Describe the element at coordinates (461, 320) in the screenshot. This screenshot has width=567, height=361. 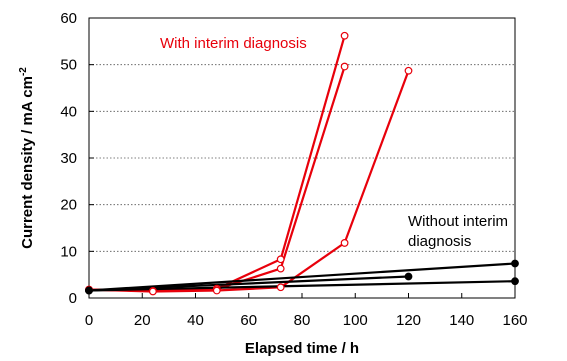
I see `x-tick-label: 140` at that location.